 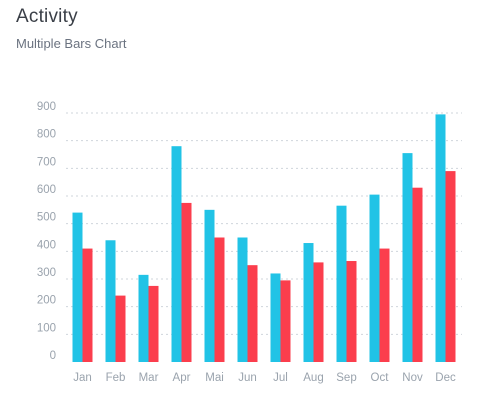 What do you see at coordinates (46, 162) in the screenshot?
I see `y-tick-label: 700` at bounding box center [46, 162].